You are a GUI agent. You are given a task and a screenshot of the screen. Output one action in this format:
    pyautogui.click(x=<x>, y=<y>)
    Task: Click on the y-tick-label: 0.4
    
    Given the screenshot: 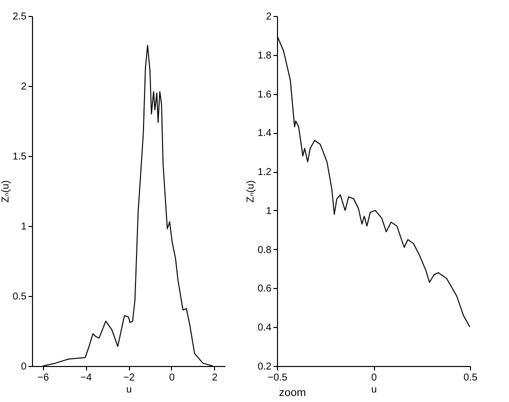 What is the action you would take?
    pyautogui.click(x=265, y=328)
    